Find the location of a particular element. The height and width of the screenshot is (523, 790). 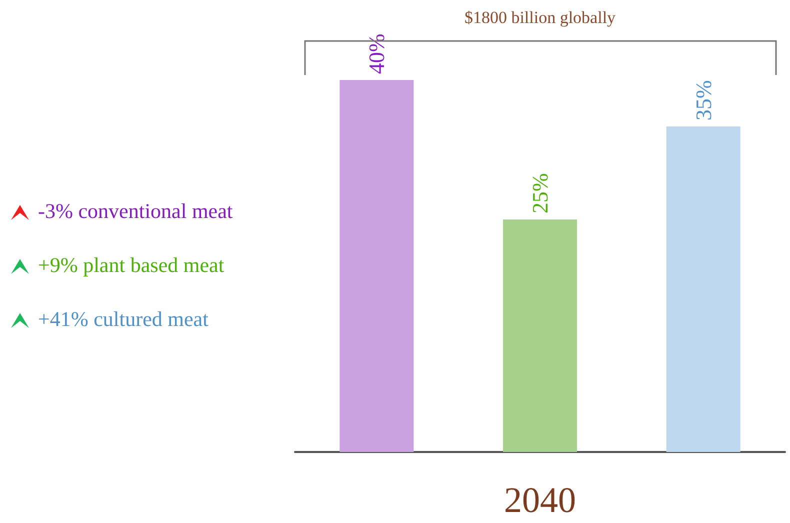

data-label: 35% is located at coordinates (703, 100).